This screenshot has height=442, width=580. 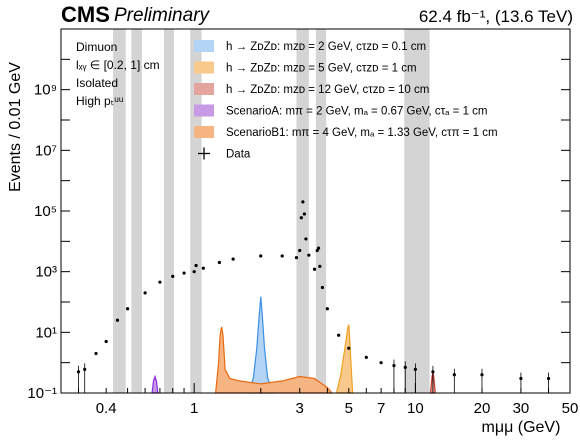 I want to click on y-tick-label: 10⁵, so click(x=45, y=211).